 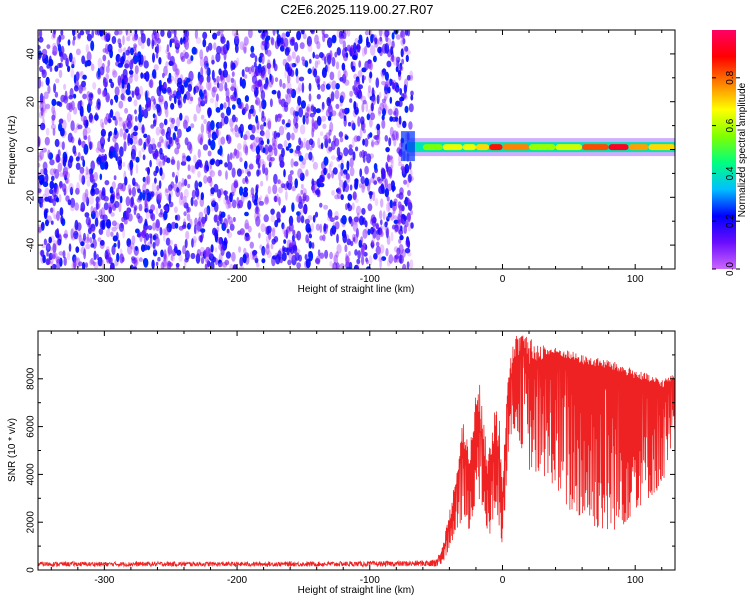 What do you see at coordinates (730, 269) in the screenshot?
I see `colorbar-tick-label: 0.0` at bounding box center [730, 269].